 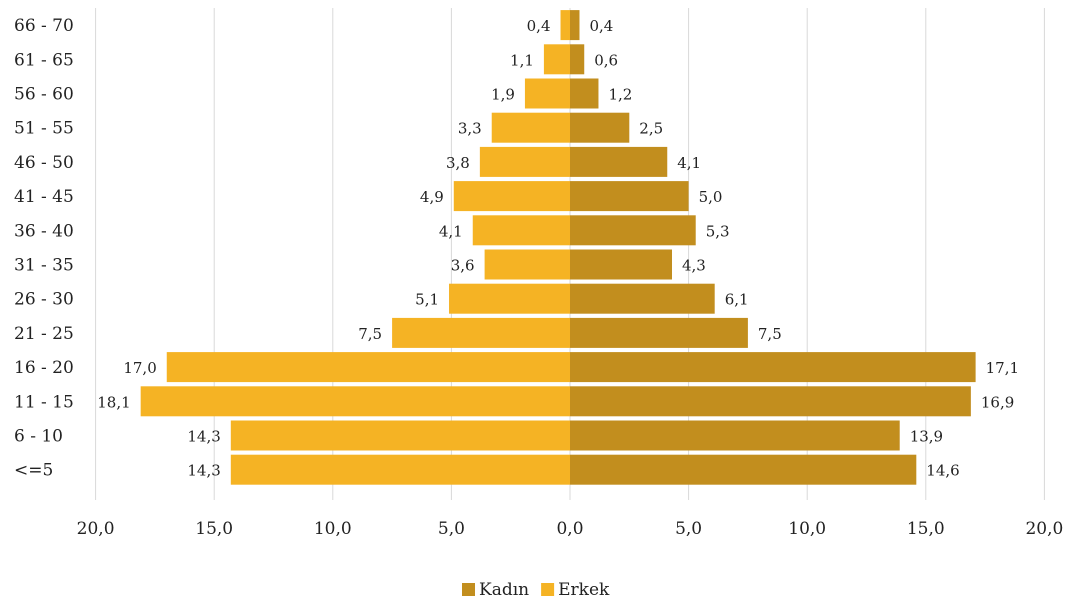 I want to click on data-label-kadin-51-55: 2,5, so click(x=651, y=129).